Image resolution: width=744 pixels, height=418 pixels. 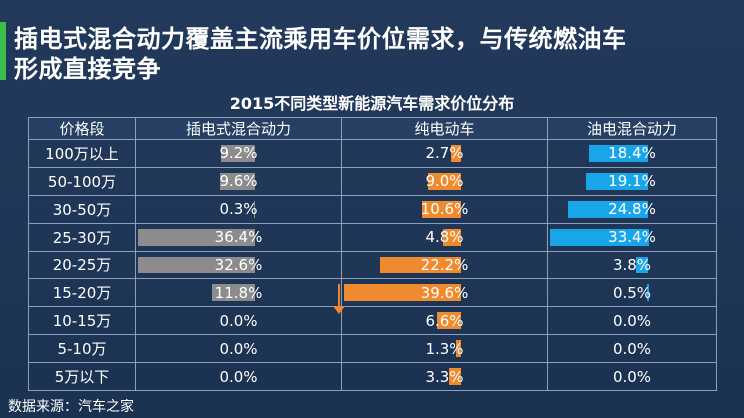 What do you see at coordinates (82, 321) in the screenshot?
I see `price-range-cell: 10-15万` at bounding box center [82, 321].